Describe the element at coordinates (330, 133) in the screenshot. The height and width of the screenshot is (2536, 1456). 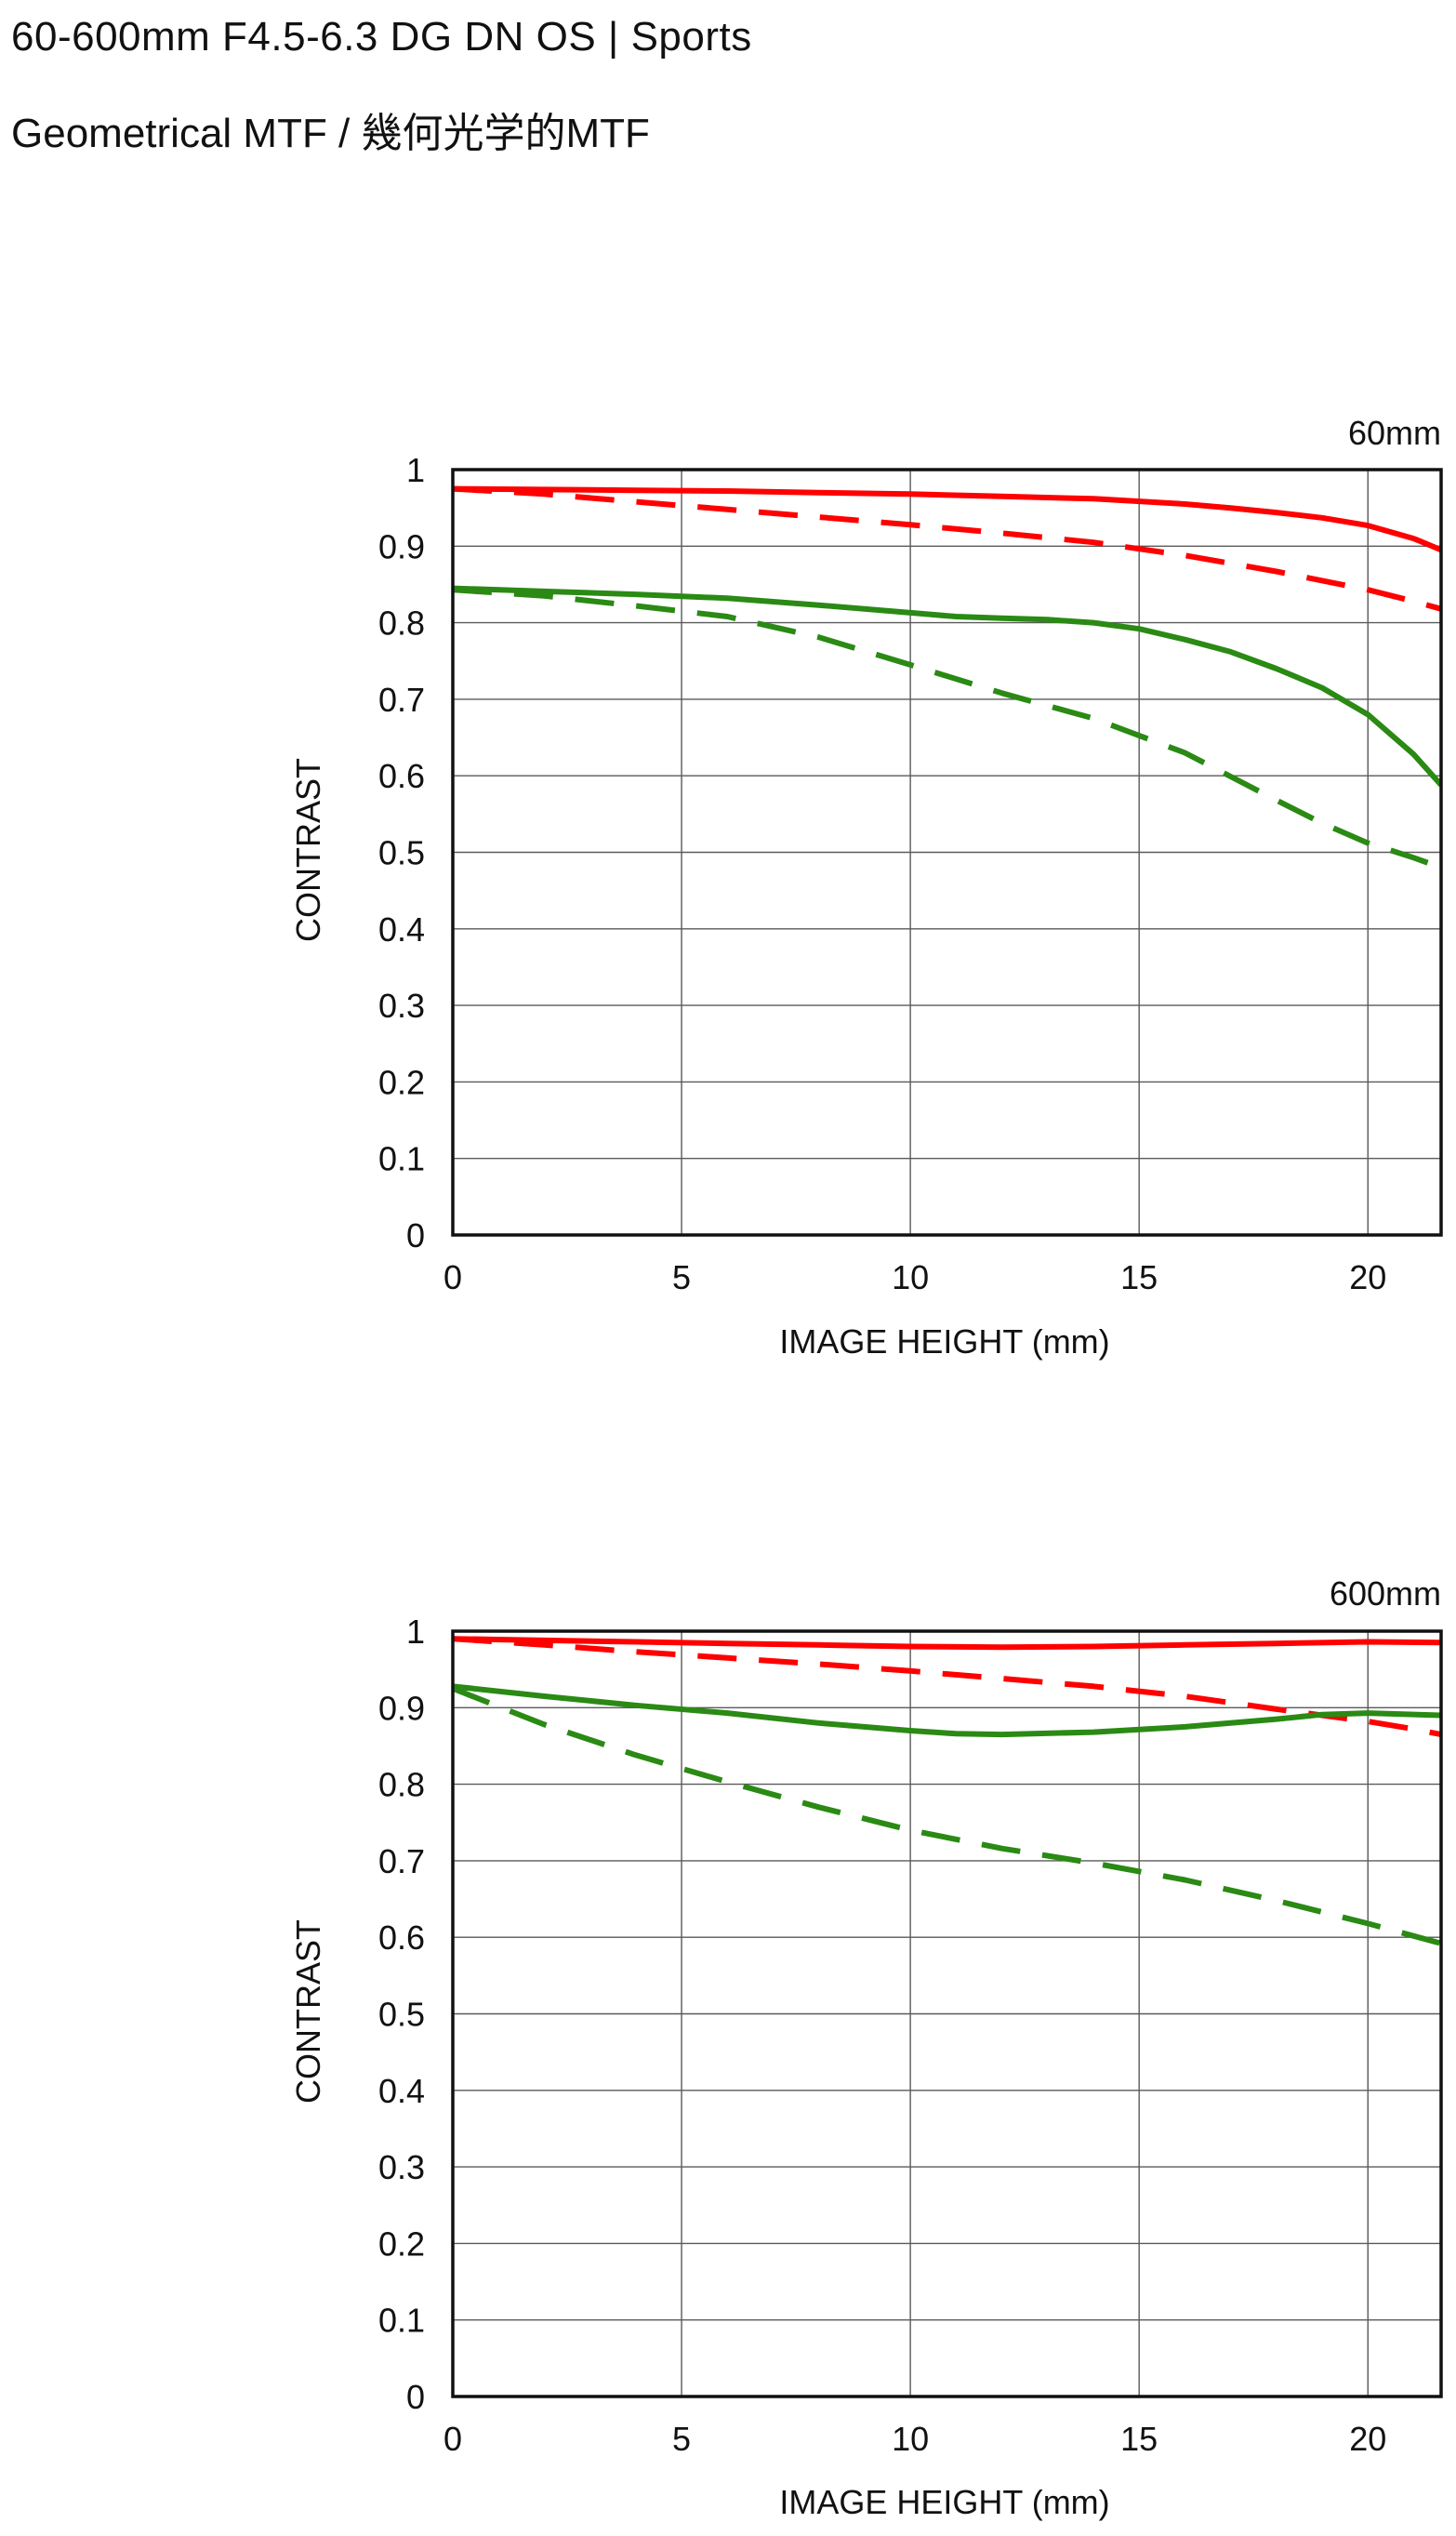
I see `page-subtitle: Geometrical MTF / 幾何光学的MTF` at that location.